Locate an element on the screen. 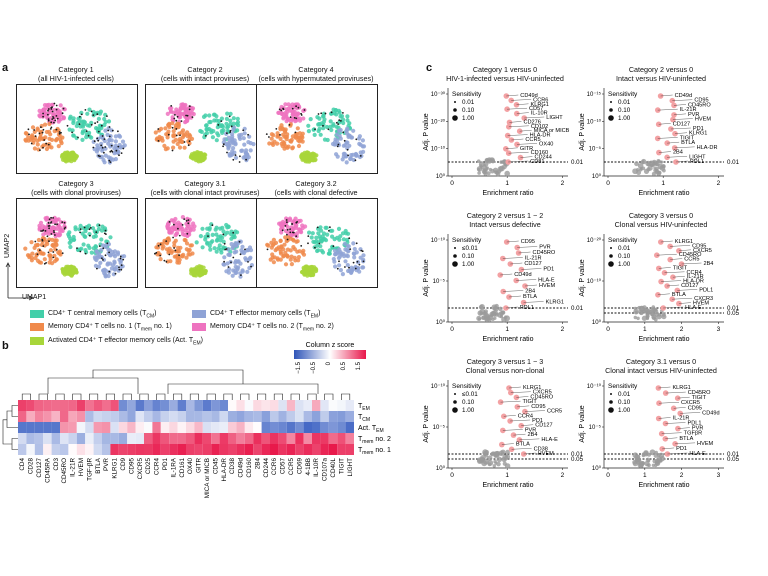 Image resolution: width=768 pixels, height=576 pixels. umap-x-axis-label: UMAP1 is located at coordinates (34, 297).